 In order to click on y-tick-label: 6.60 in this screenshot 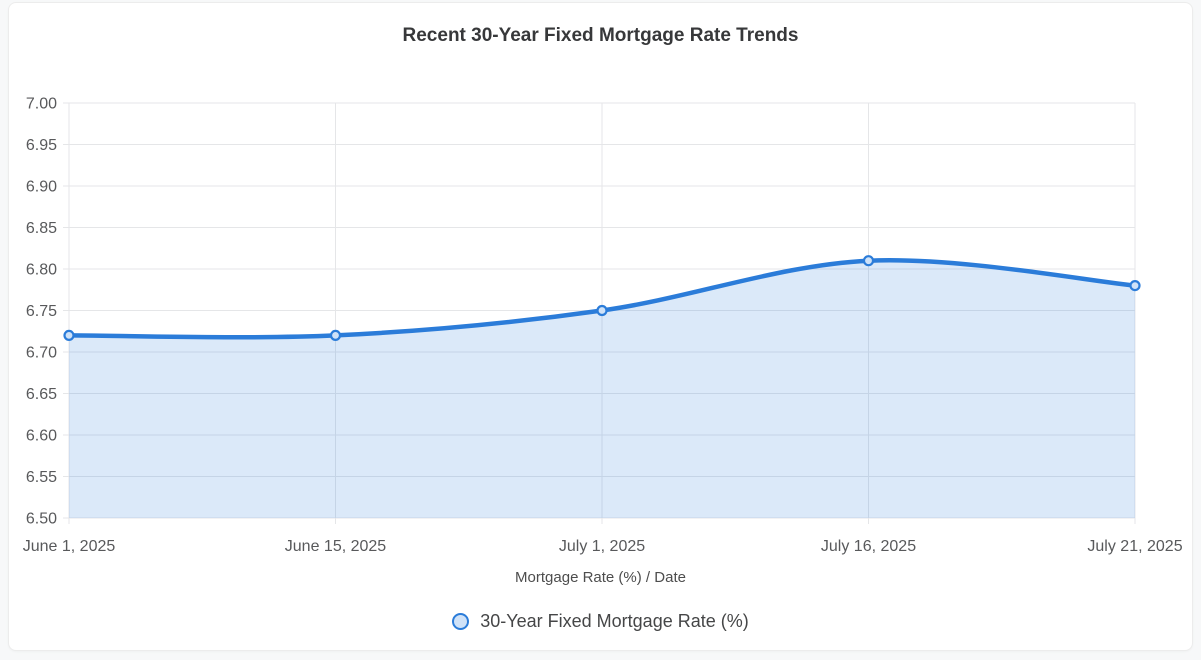, I will do `click(41, 436)`.